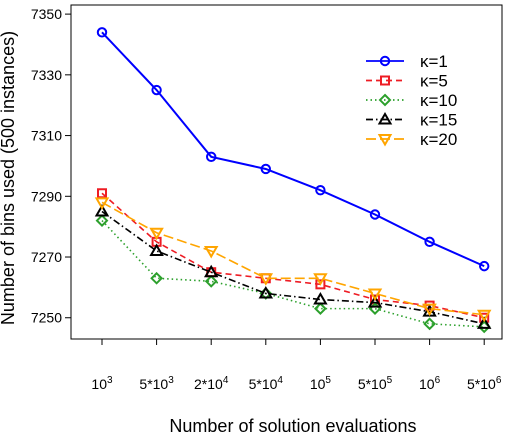  Describe the element at coordinates (438, 100) in the screenshot. I see `legend-label: κ=10` at that location.